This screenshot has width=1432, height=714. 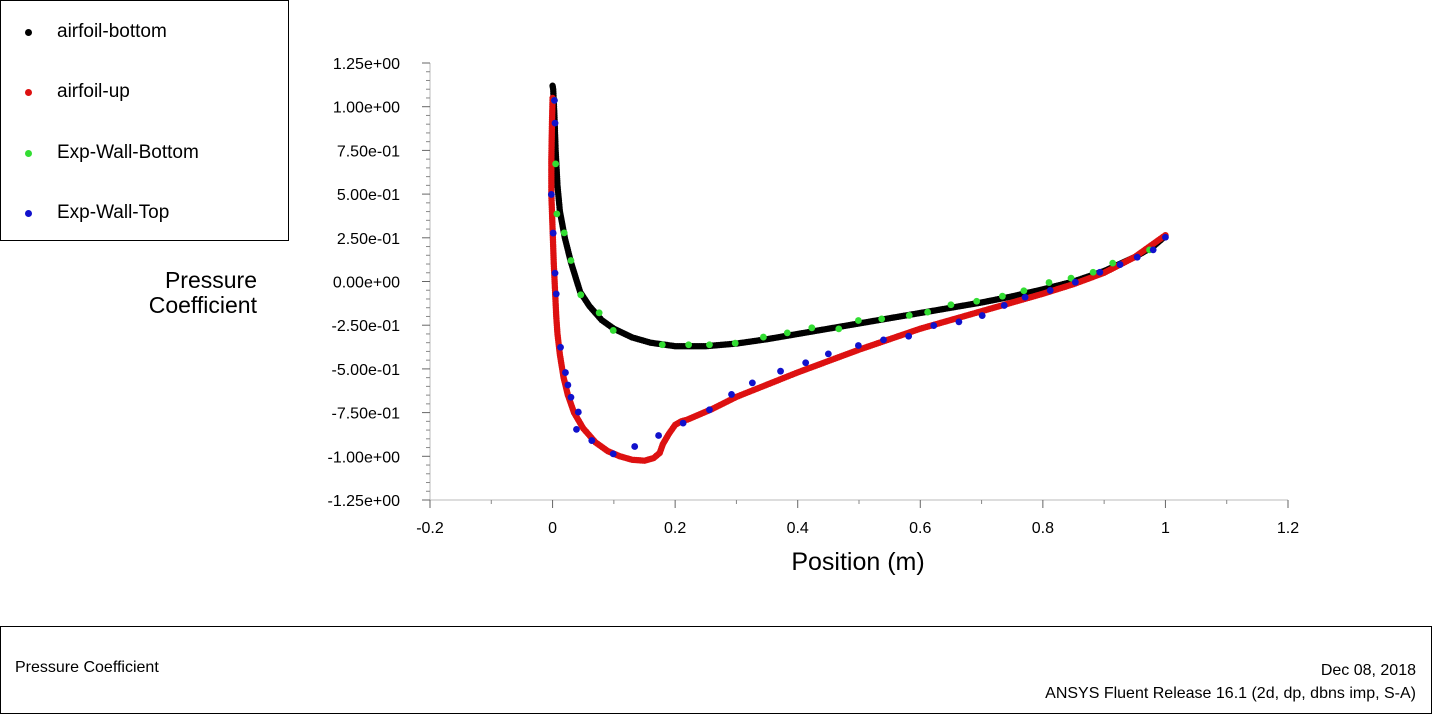 I want to click on legend-item-exp-wall-top: Exp-Wall-Top, so click(x=97, y=213).